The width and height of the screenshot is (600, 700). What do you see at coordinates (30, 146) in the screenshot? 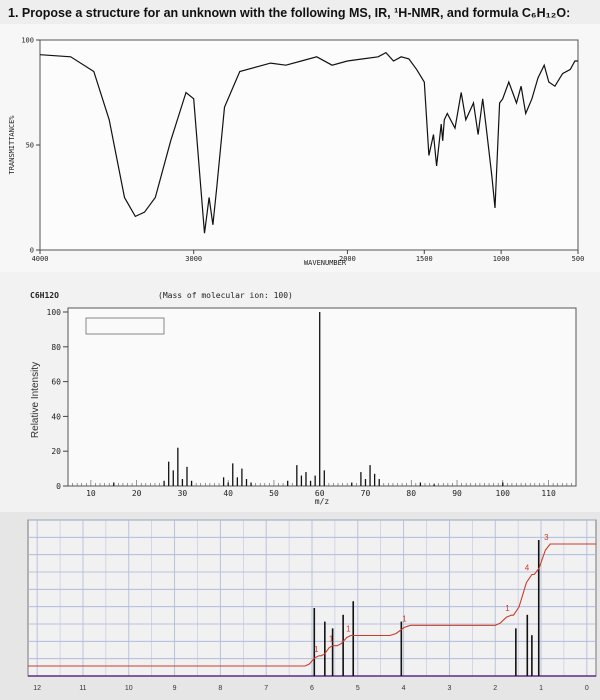
I see `ir-y-tick-label: 50` at bounding box center [30, 146].